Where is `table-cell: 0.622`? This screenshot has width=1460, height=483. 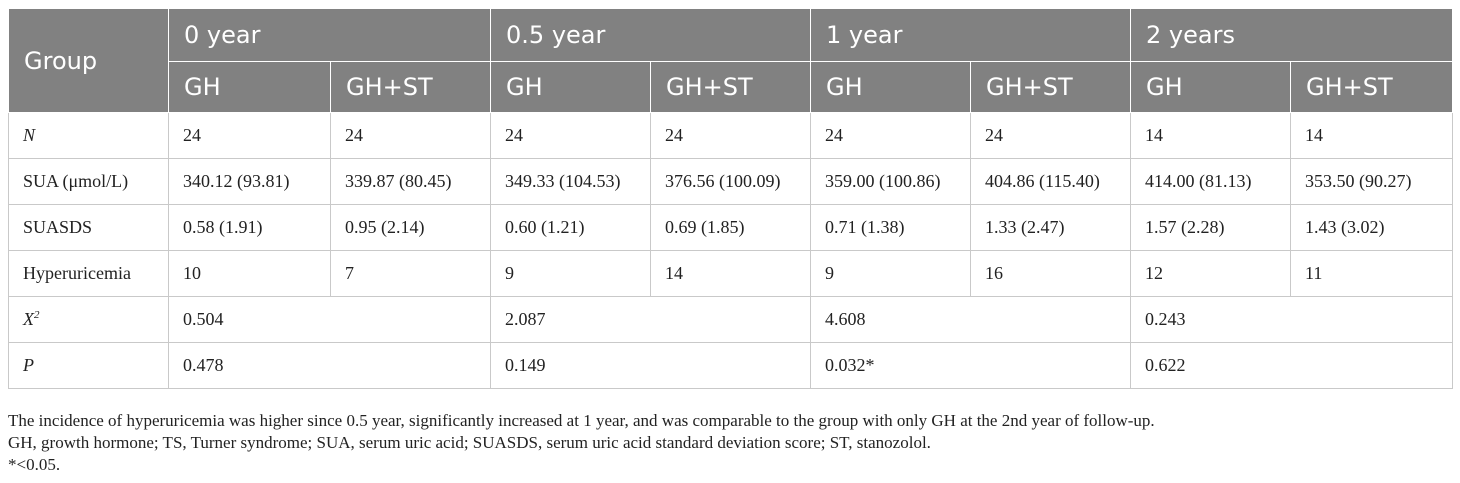 table-cell: 0.622 is located at coordinates (1292, 365).